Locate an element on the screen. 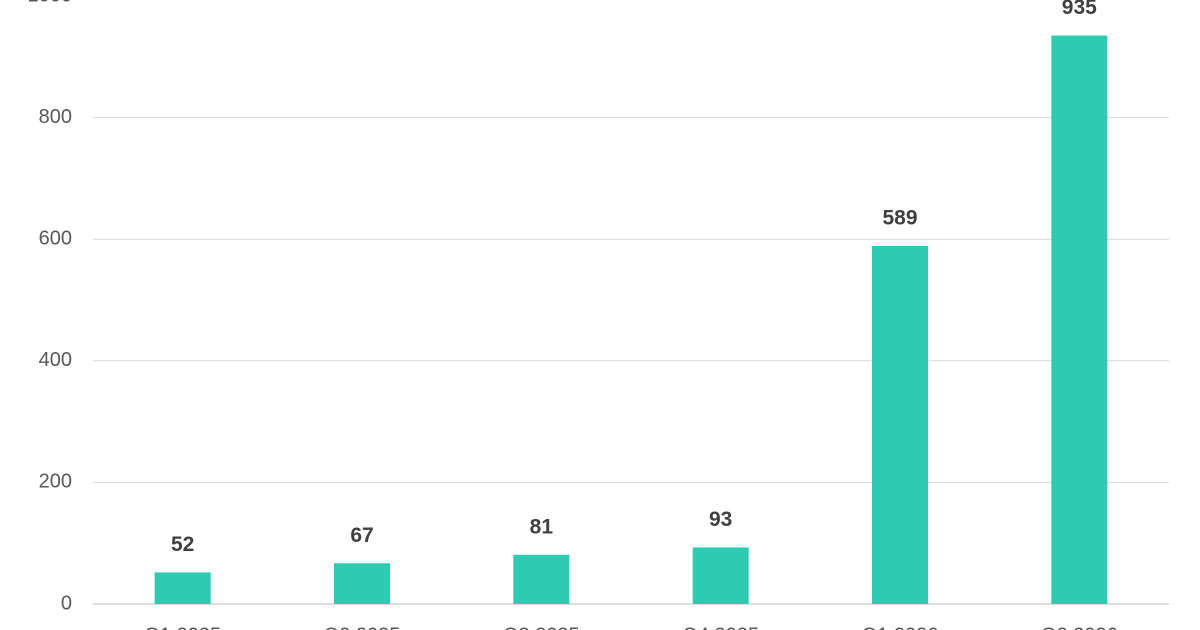 The width and height of the screenshot is (1200, 630). value-label: 52 is located at coordinates (182, 544).